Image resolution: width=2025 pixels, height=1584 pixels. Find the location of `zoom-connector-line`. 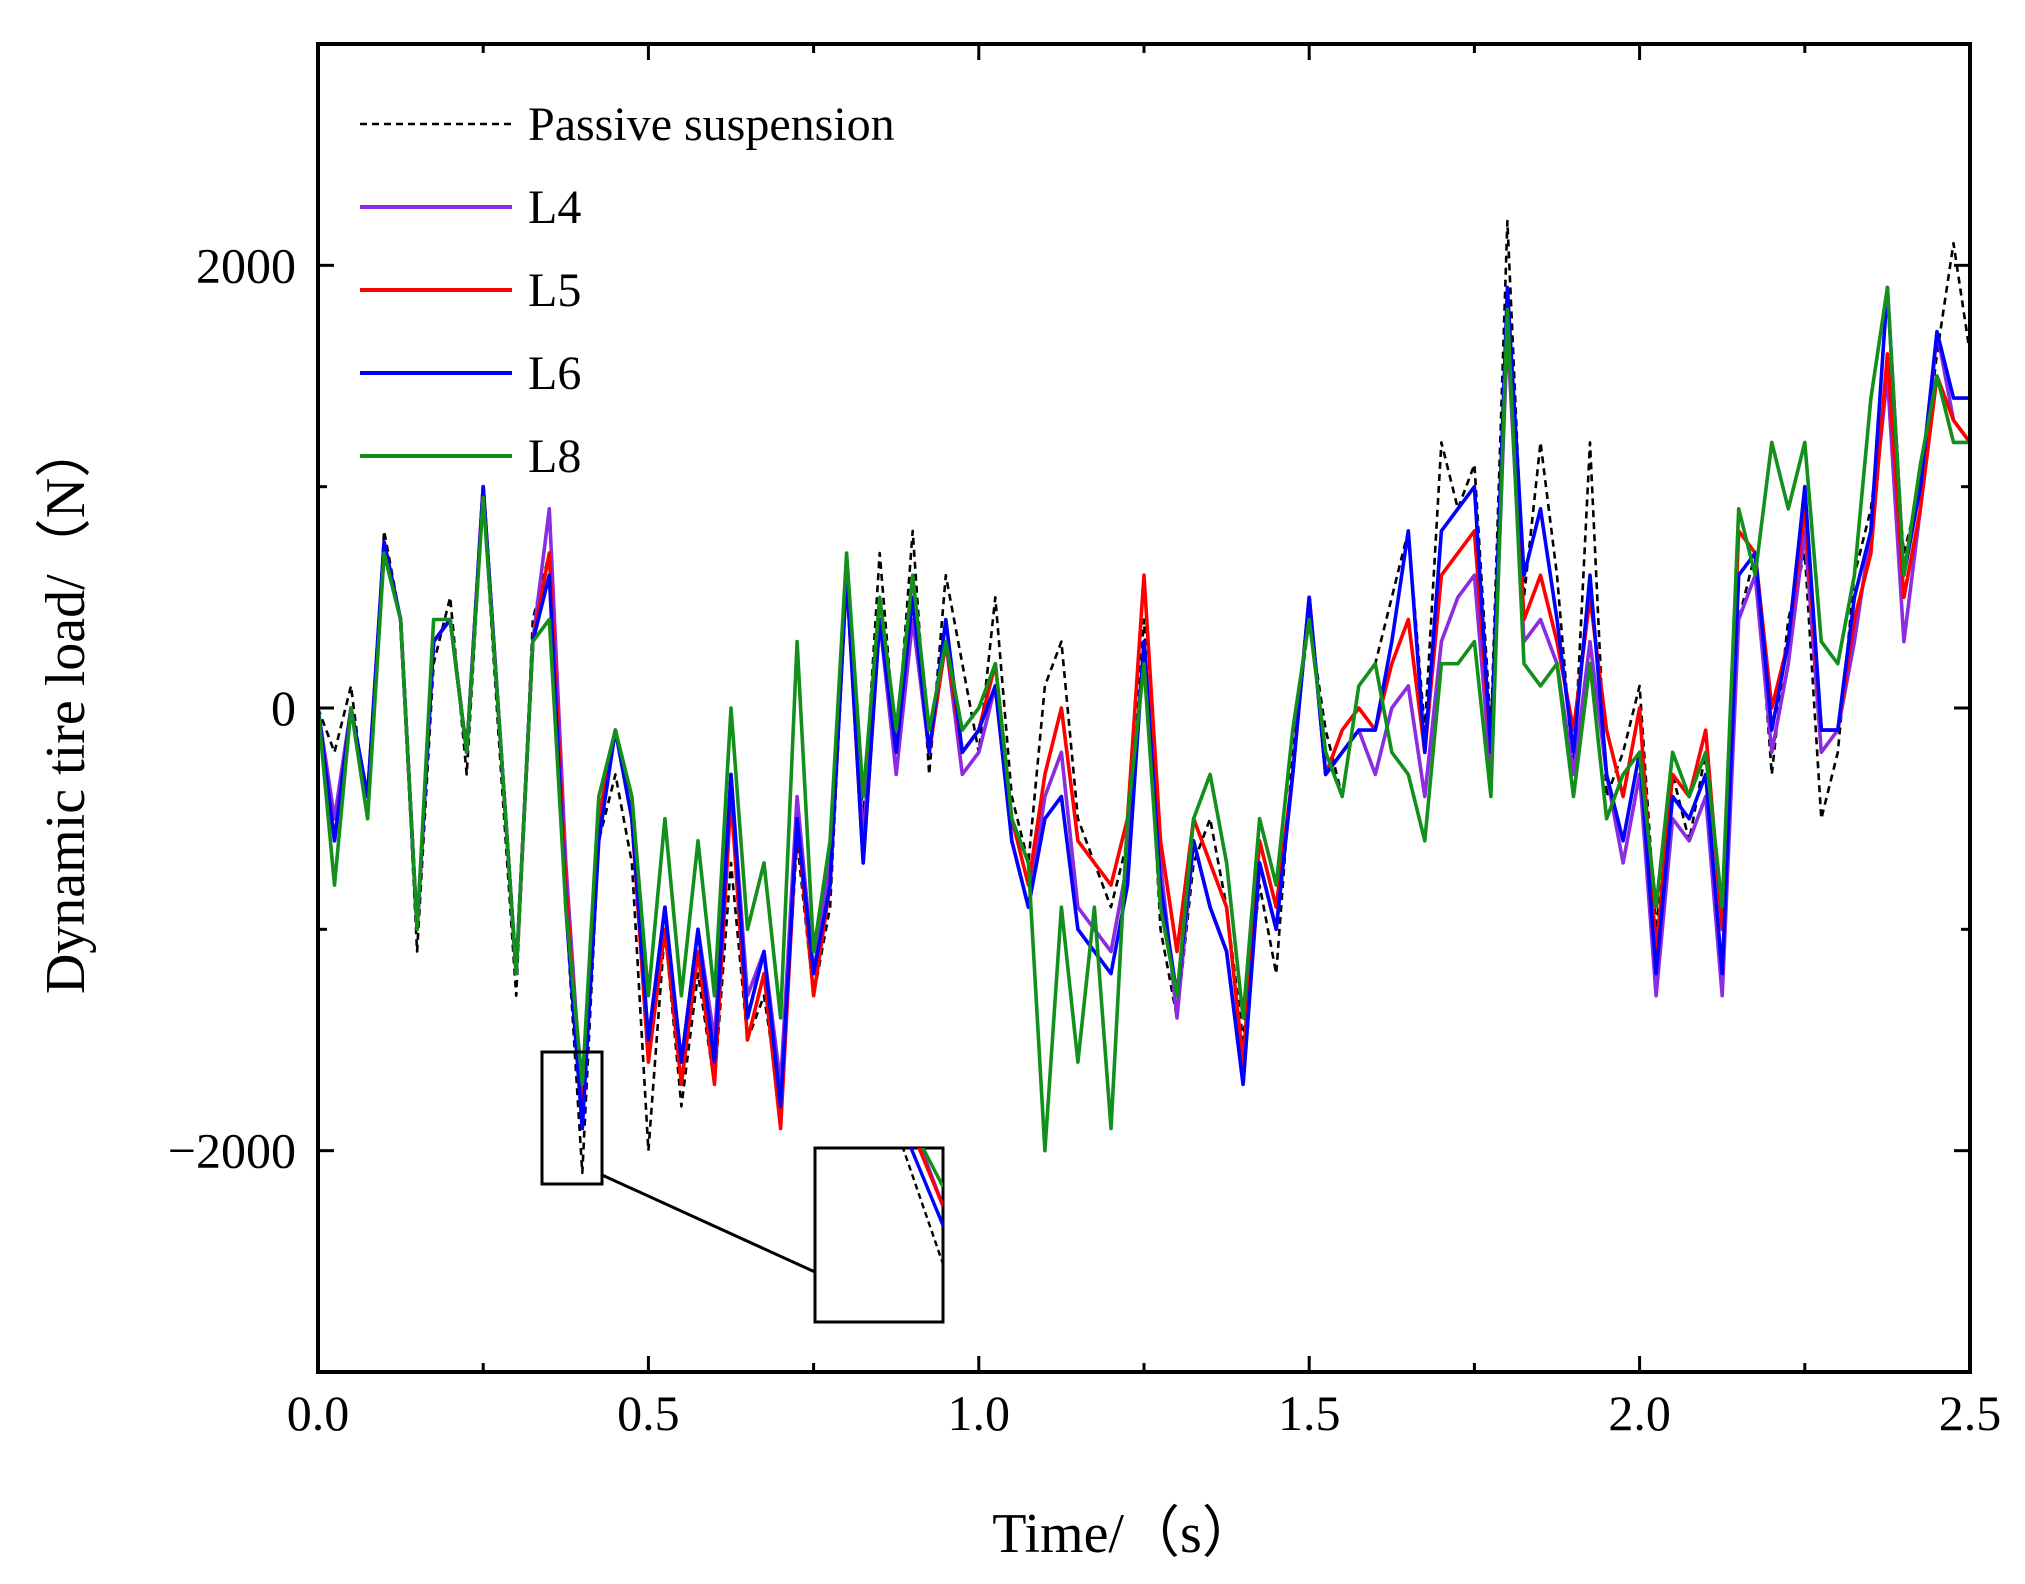

zoom-connector-line is located at coordinates (708, 1223).